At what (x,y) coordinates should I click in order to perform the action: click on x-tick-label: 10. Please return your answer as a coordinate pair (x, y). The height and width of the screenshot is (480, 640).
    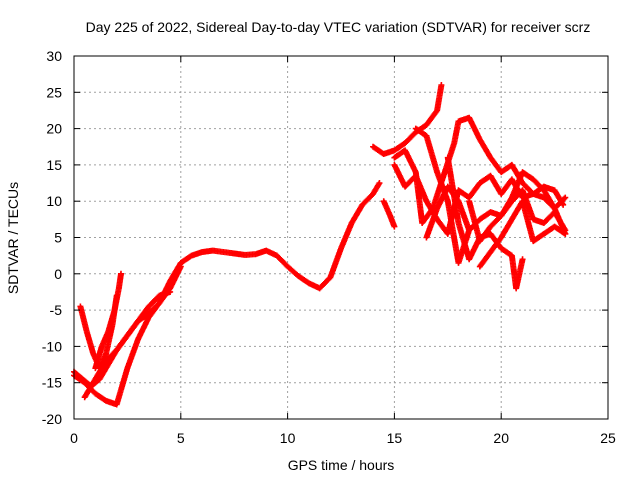
    Looking at the image, I should click on (288, 438).